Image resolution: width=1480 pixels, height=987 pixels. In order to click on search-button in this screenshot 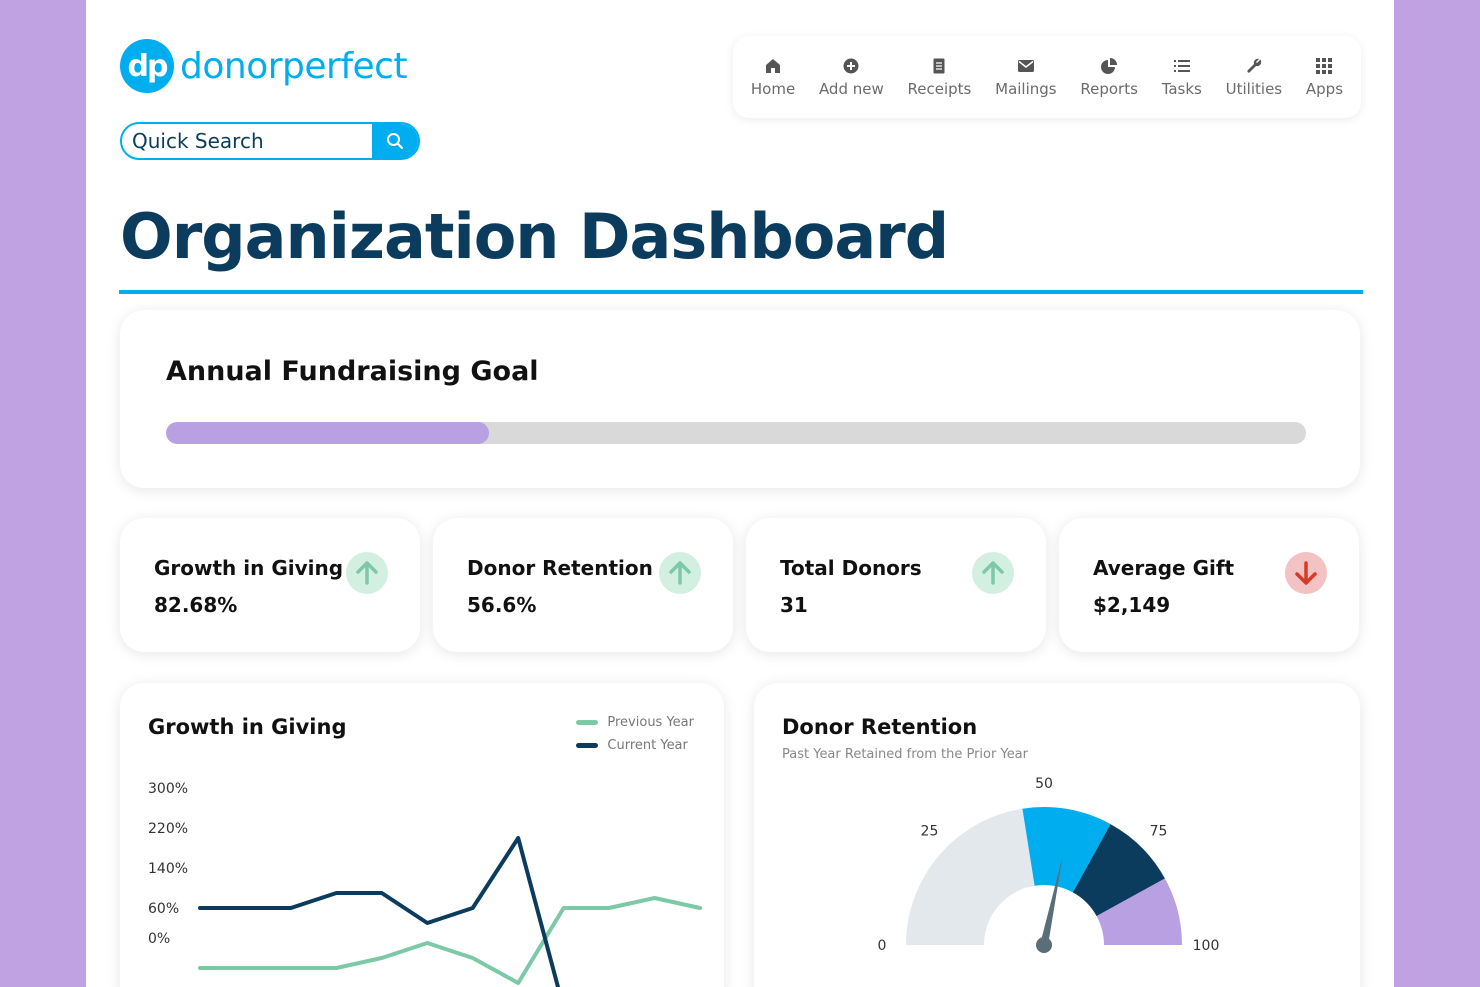, I will do `click(395, 141)`.